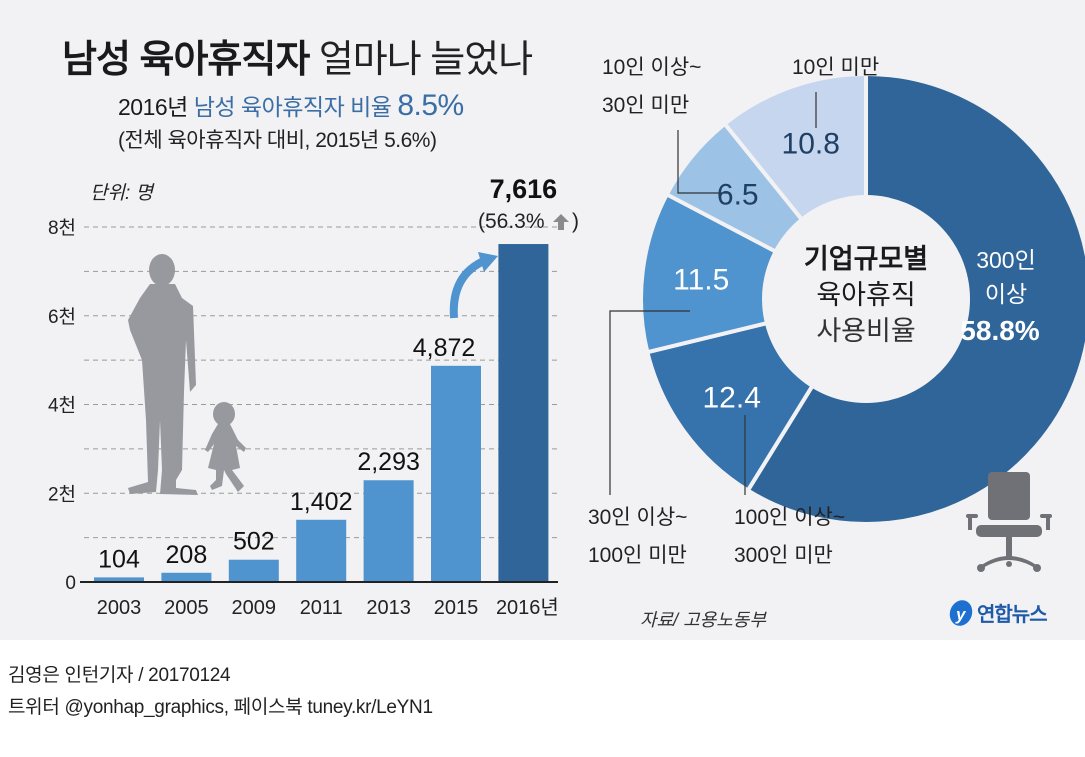 The image size is (1085, 757). What do you see at coordinates (511, 221) in the screenshot?
I see `growth-percent: (56.3%` at bounding box center [511, 221].